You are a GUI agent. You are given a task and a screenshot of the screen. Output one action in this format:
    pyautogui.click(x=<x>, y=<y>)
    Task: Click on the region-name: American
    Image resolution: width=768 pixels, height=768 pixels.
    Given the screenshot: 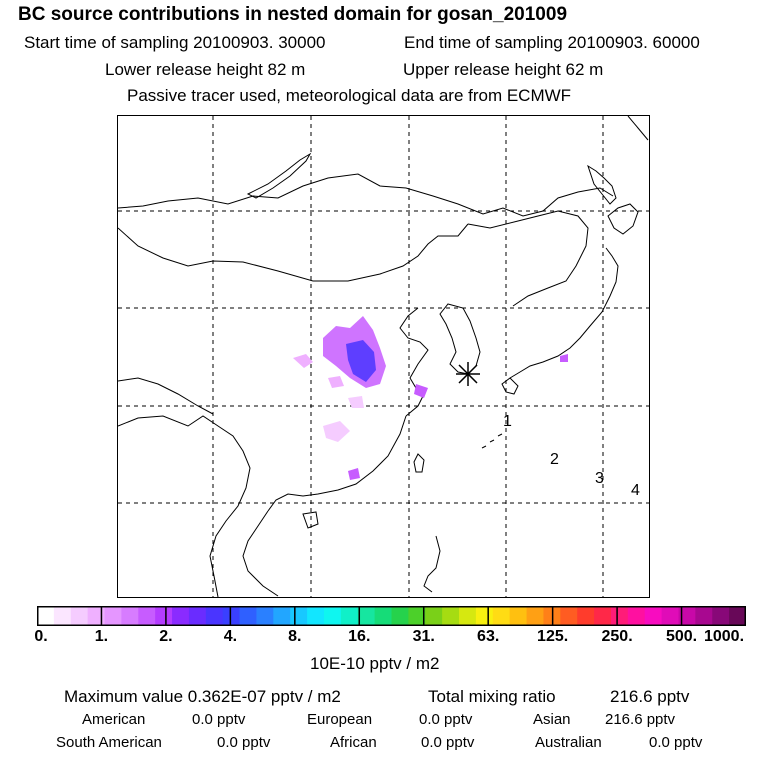 What is the action you would take?
    pyautogui.click(x=114, y=719)
    